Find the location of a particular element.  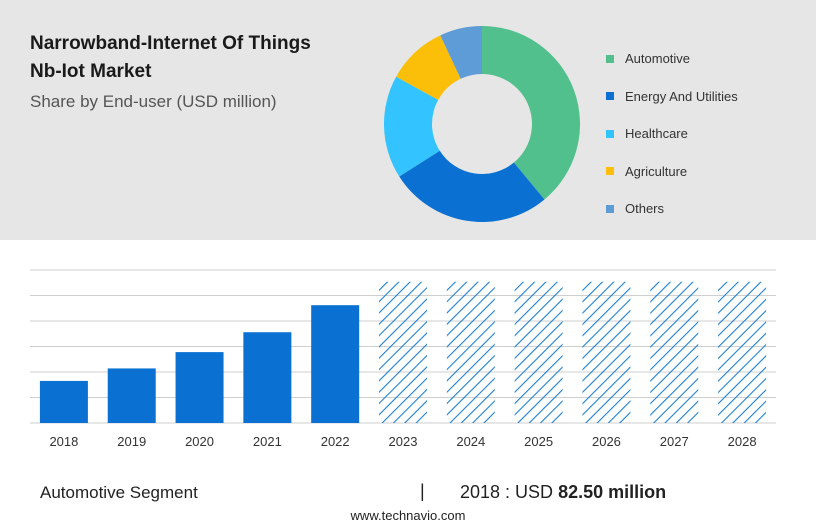

bar-2019 is located at coordinates (131, 395).